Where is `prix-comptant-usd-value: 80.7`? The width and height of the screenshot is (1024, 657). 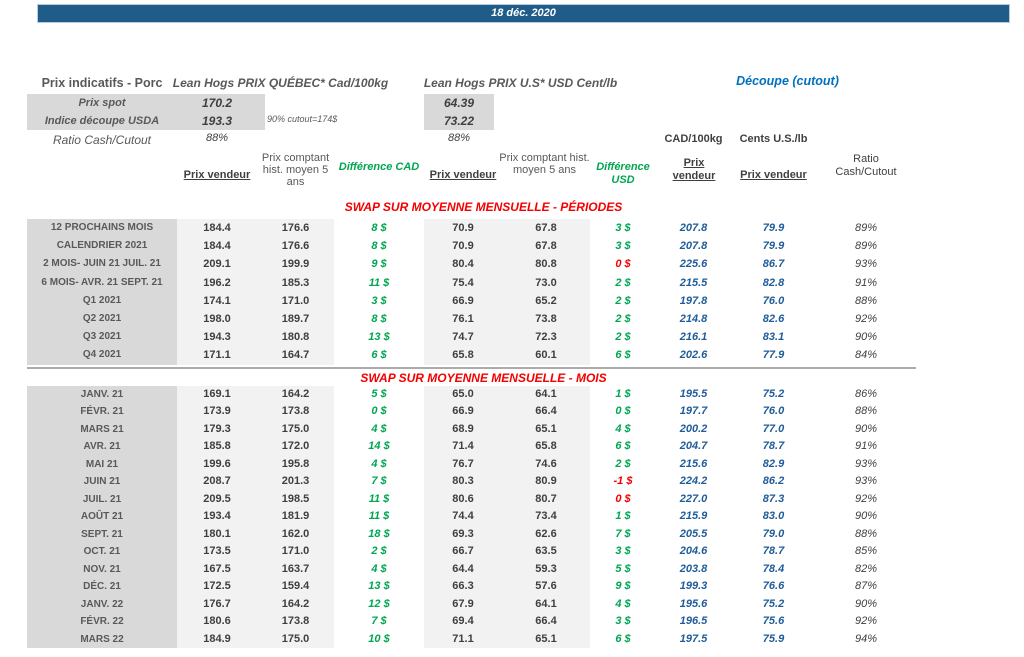 prix-comptant-usd-value: 80.7 is located at coordinates (546, 499).